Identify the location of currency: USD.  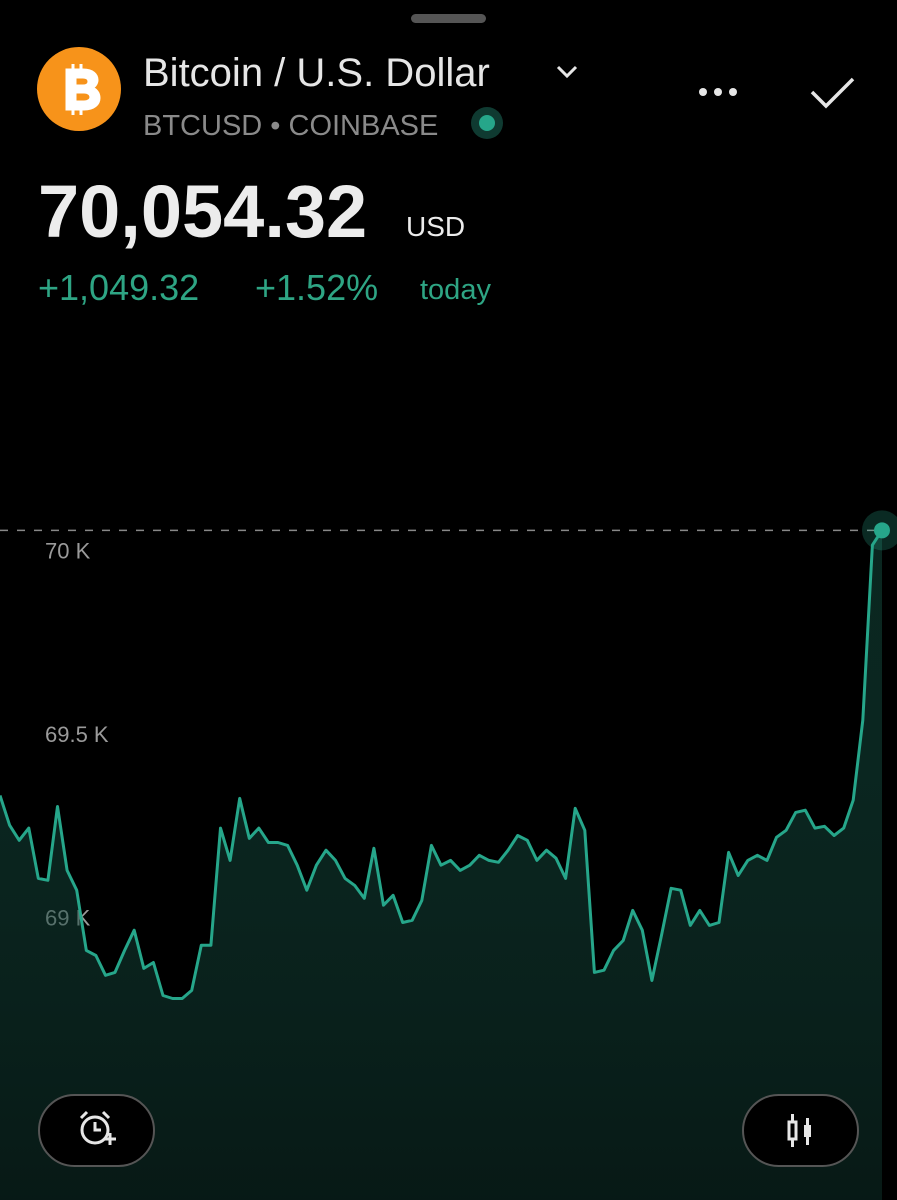
(435, 226).